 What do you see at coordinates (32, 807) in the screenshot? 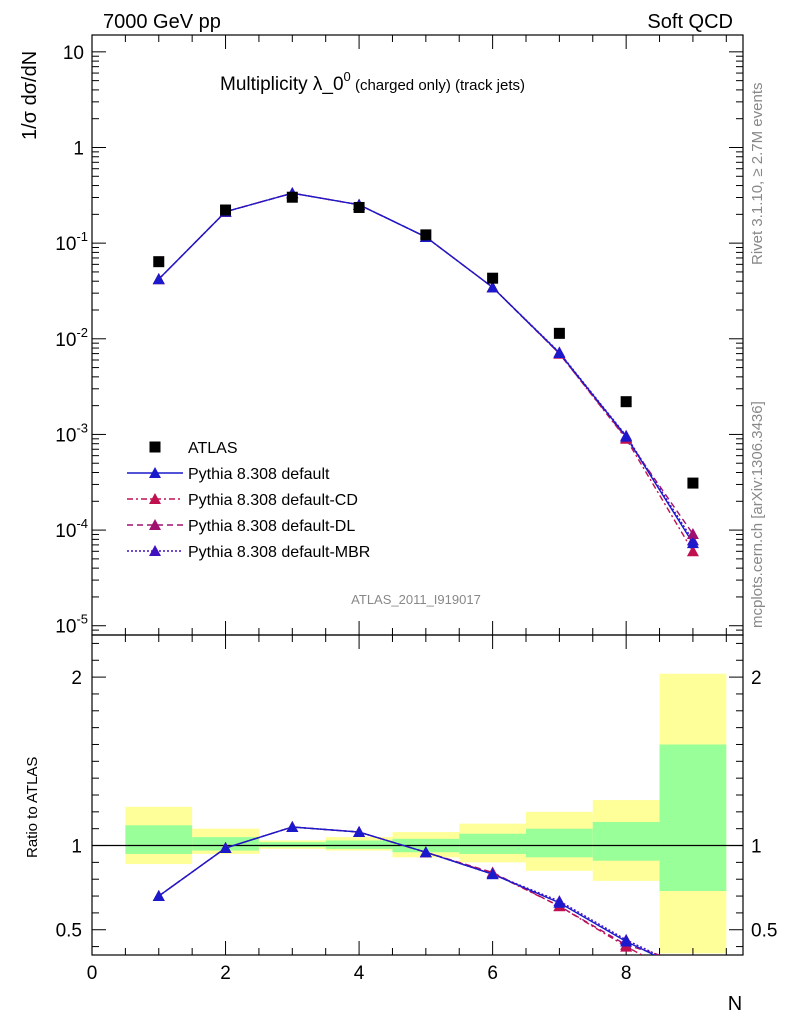
I see `ratio-y-axis-title: Ratio to ATLAS` at bounding box center [32, 807].